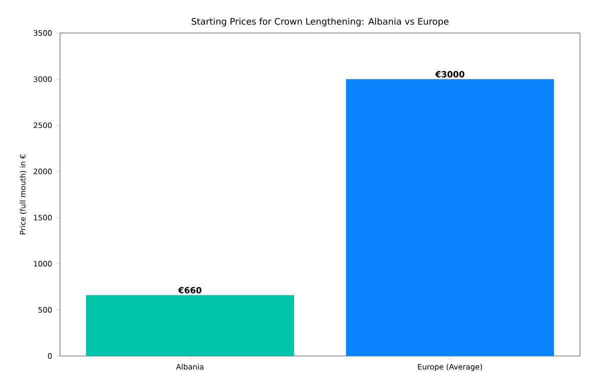 This screenshot has width=590, height=390. Describe the element at coordinates (320, 22) in the screenshot. I see `chart-title: Starting Prices for Crown Lengthening: Albania vs Europe` at that location.